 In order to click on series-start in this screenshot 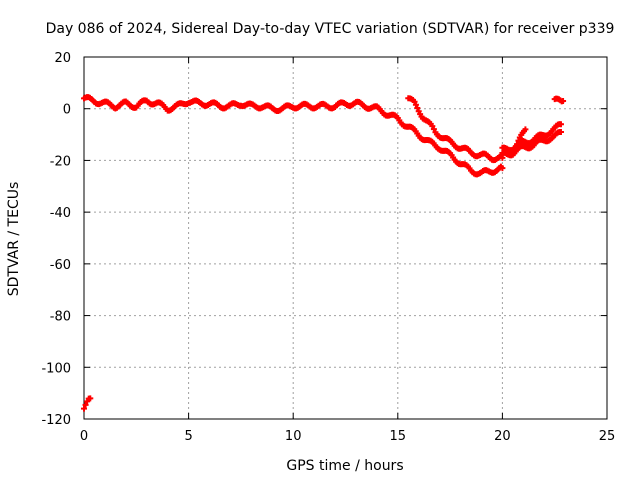, I will do `click(87, 403)`.